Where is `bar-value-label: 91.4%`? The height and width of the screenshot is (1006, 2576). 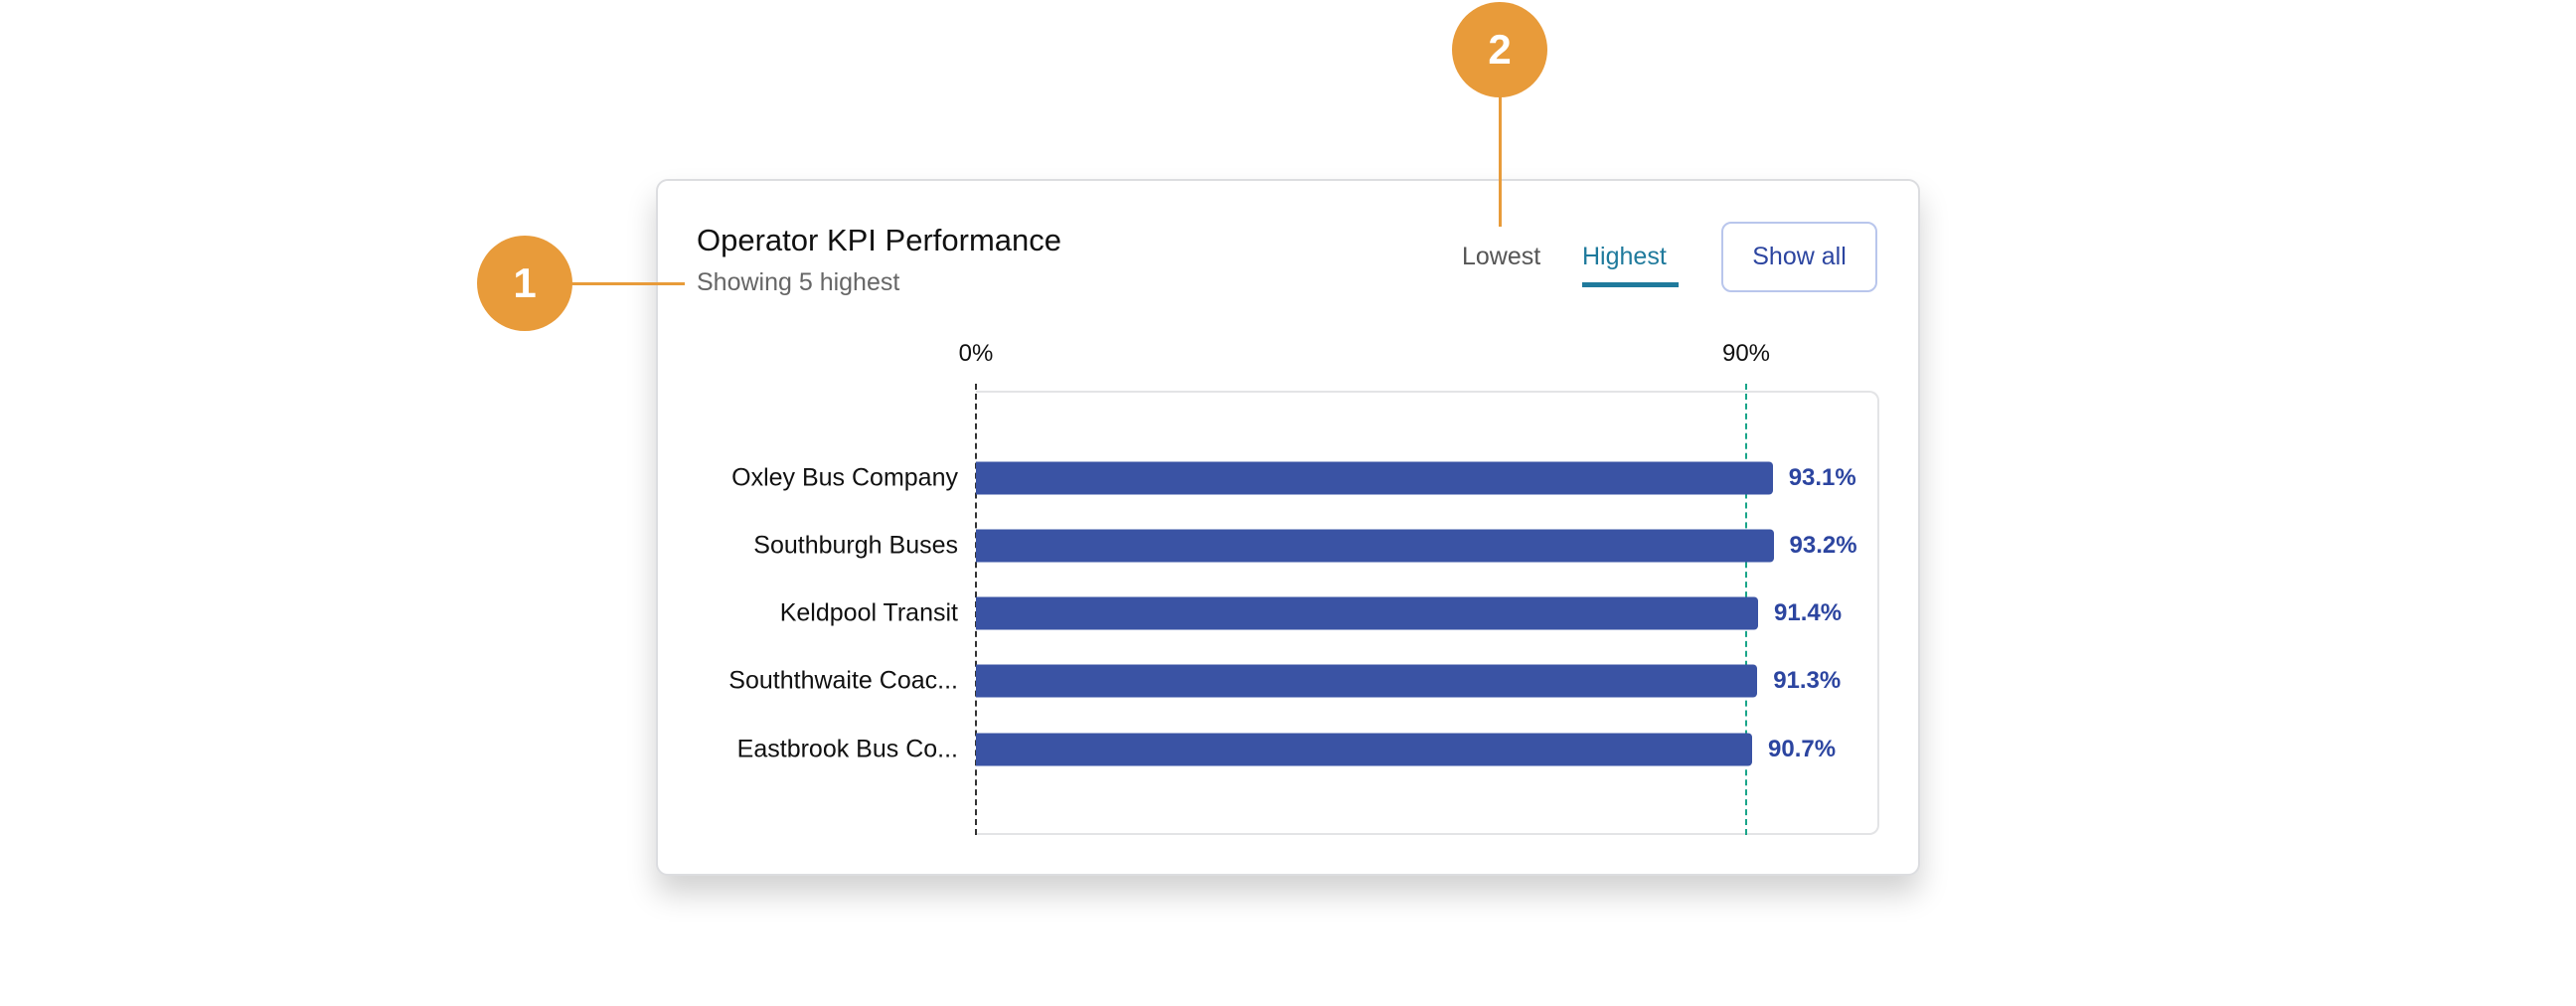
bar-value-label: 91.4% is located at coordinates (1808, 612).